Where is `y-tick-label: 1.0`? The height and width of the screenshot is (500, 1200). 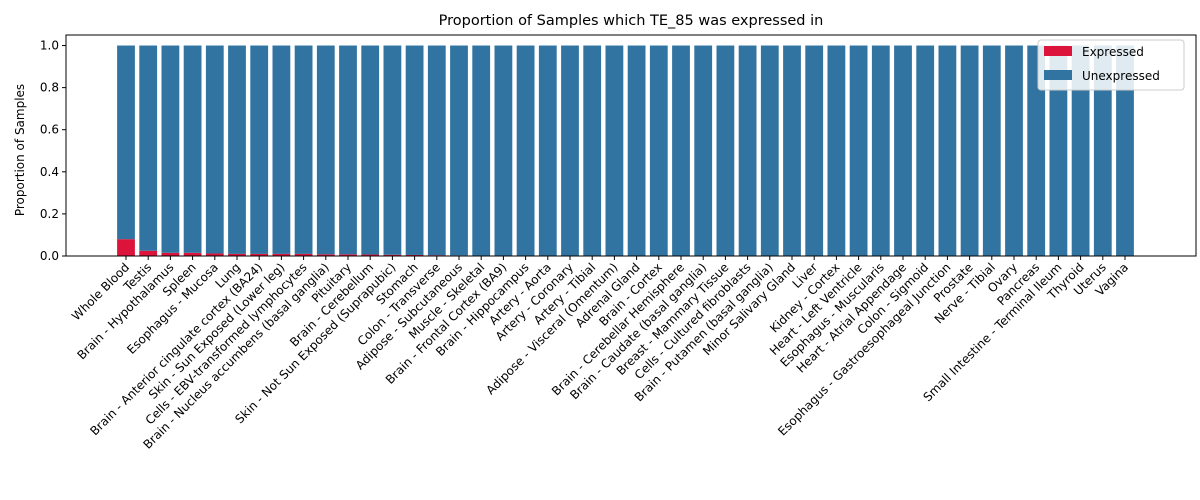
y-tick-label: 1.0 is located at coordinates (49, 46).